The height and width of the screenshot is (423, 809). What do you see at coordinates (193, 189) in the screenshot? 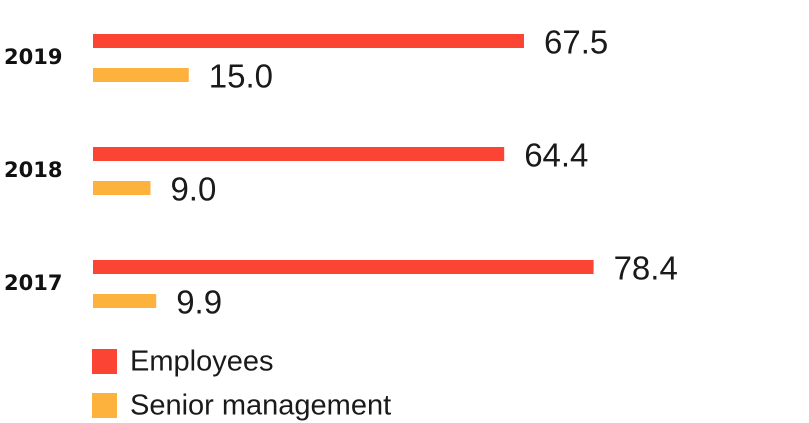
I see `value-label-senior-management-2018: 9.0` at bounding box center [193, 189].